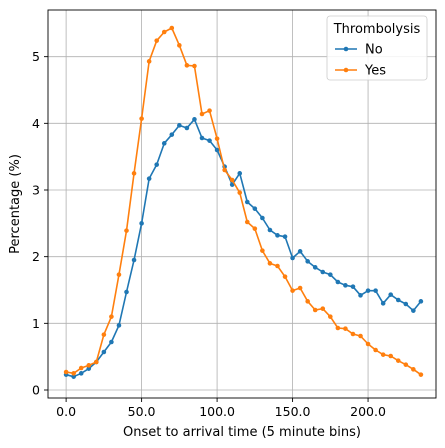 The image size is (445, 448). What do you see at coordinates (377, 29) in the screenshot?
I see `legend-title: Thrombolysis` at bounding box center [377, 29].